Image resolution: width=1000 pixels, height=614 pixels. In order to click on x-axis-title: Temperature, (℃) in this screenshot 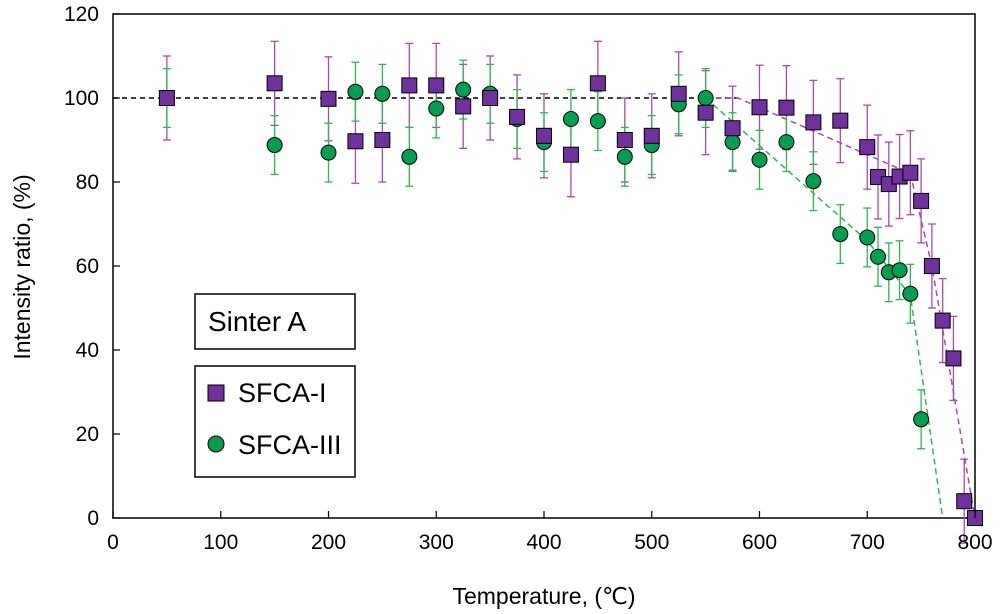, I will do `click(543, 596)`.